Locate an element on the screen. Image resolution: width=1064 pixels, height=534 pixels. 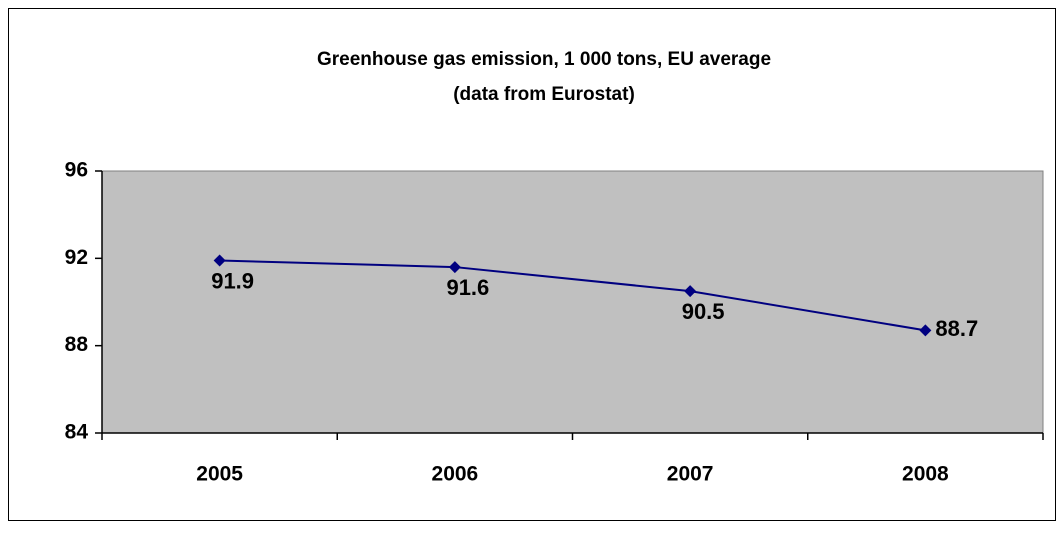
data-label: 90.5 is located at coordinates (703, 311).